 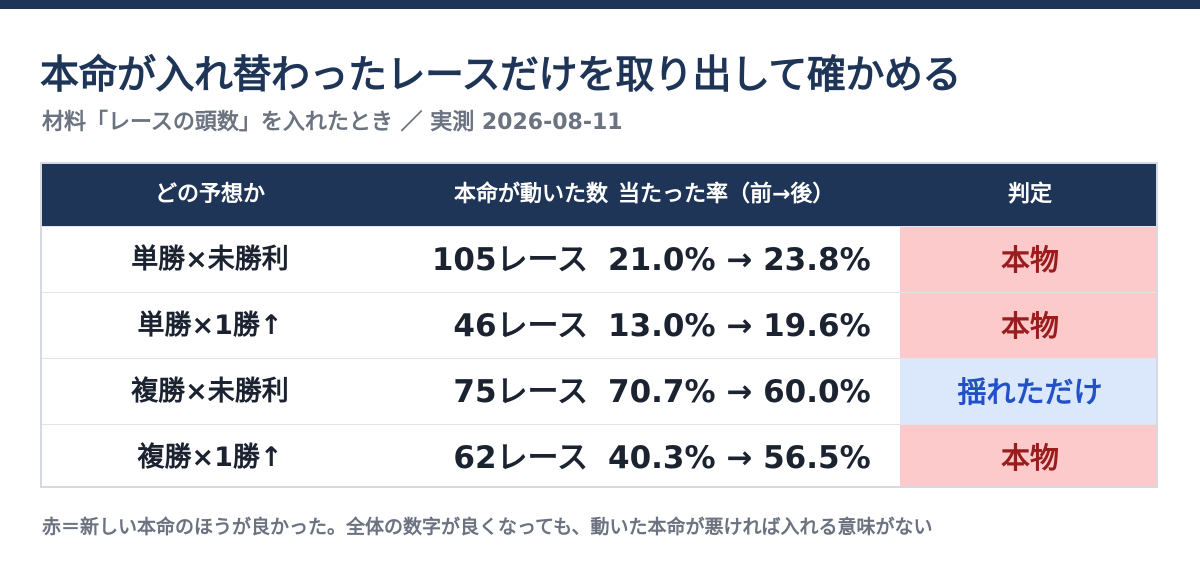 I want to click on header-count: 本命が動いた数, so click(x=530, y=194).